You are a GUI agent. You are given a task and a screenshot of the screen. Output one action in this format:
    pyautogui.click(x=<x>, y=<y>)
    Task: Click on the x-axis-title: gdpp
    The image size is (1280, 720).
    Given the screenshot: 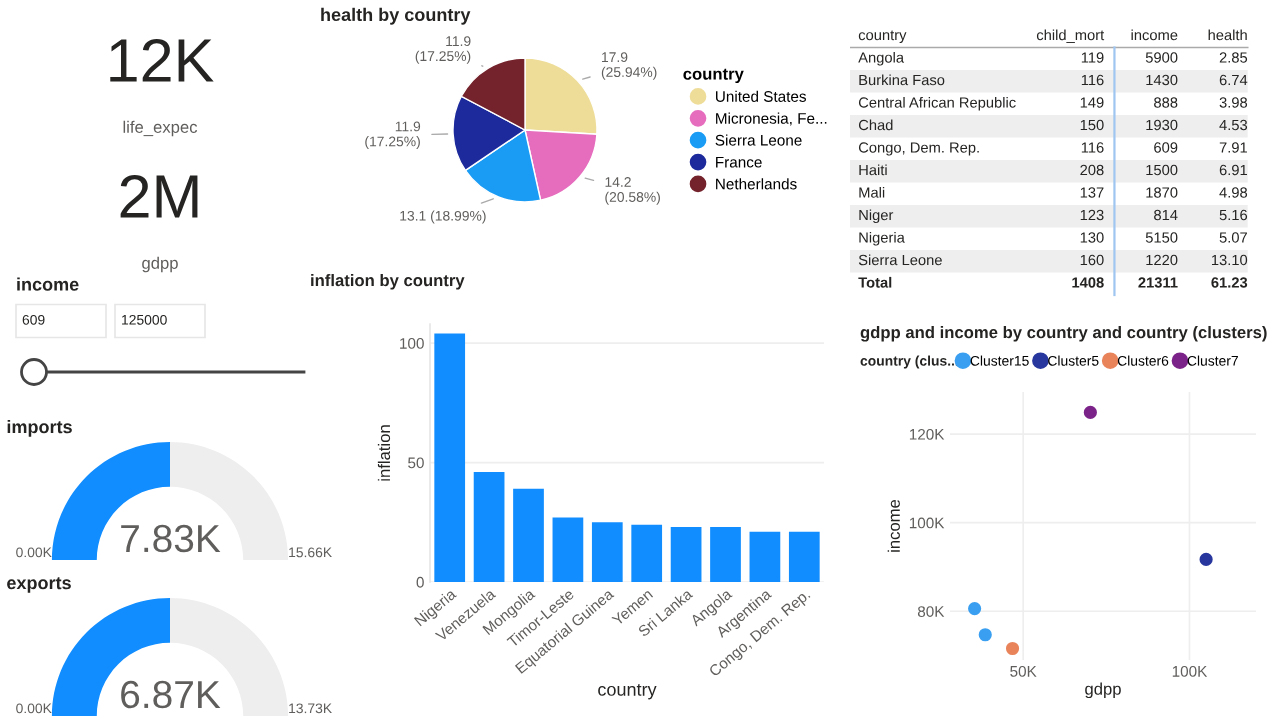 What is the action you would take?
    pyautogui.click(x=1103, y=690)
    